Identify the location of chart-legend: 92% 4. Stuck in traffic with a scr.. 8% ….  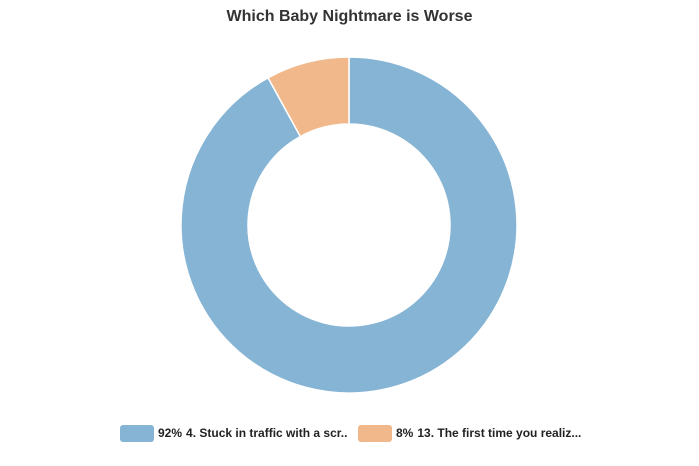
(349, 433).